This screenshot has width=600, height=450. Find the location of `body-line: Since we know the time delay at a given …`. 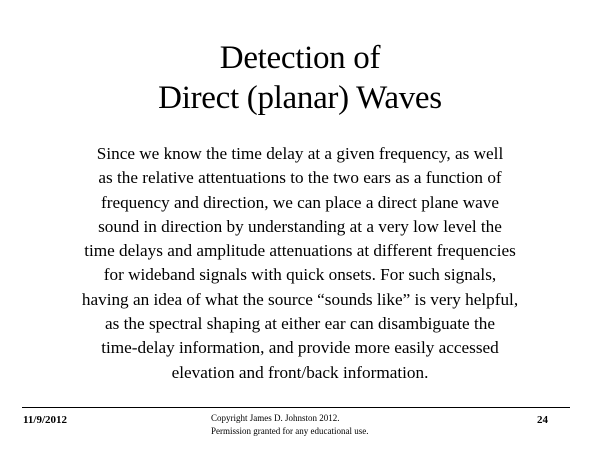

body-line: Since we know the time delay at a given … is located at coordinates (300, 153).